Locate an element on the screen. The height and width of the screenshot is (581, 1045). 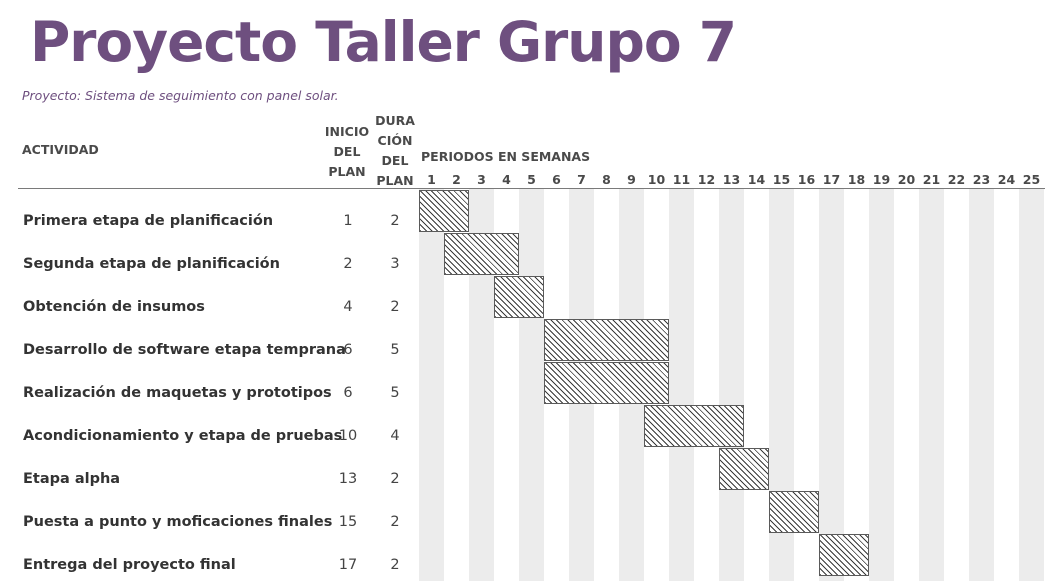
week-number: 1 is located at coordinates (431, 179).